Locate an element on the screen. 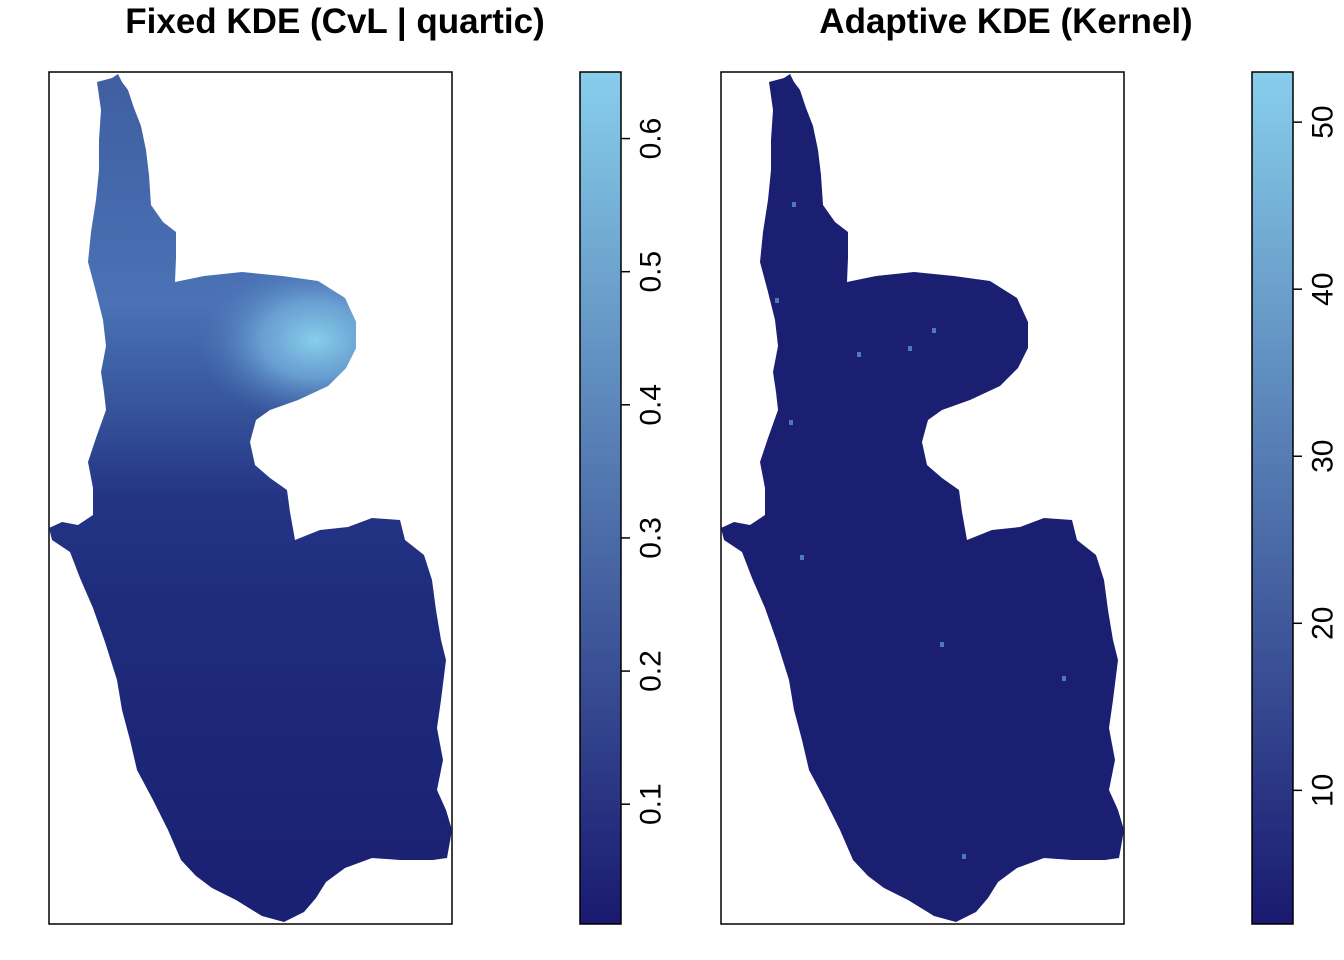 This screenshot has height=960, width=1344. fixed-kde-hotspot is located at coordinates (315, 340).